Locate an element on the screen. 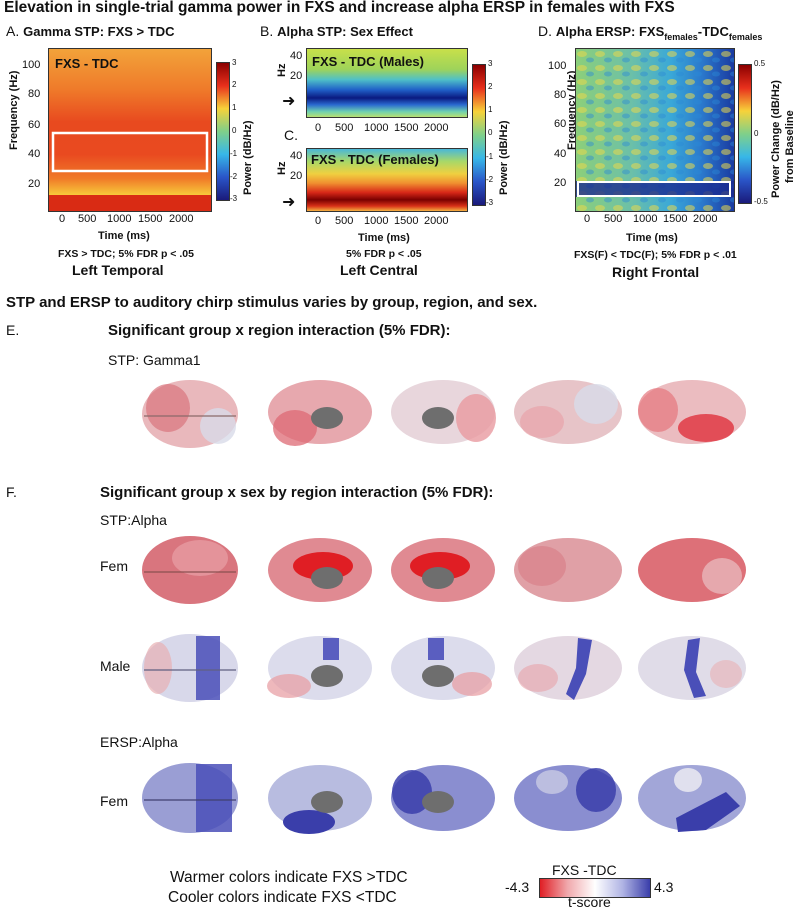  panel-c-colorbar is located at coordinates (479, 135).